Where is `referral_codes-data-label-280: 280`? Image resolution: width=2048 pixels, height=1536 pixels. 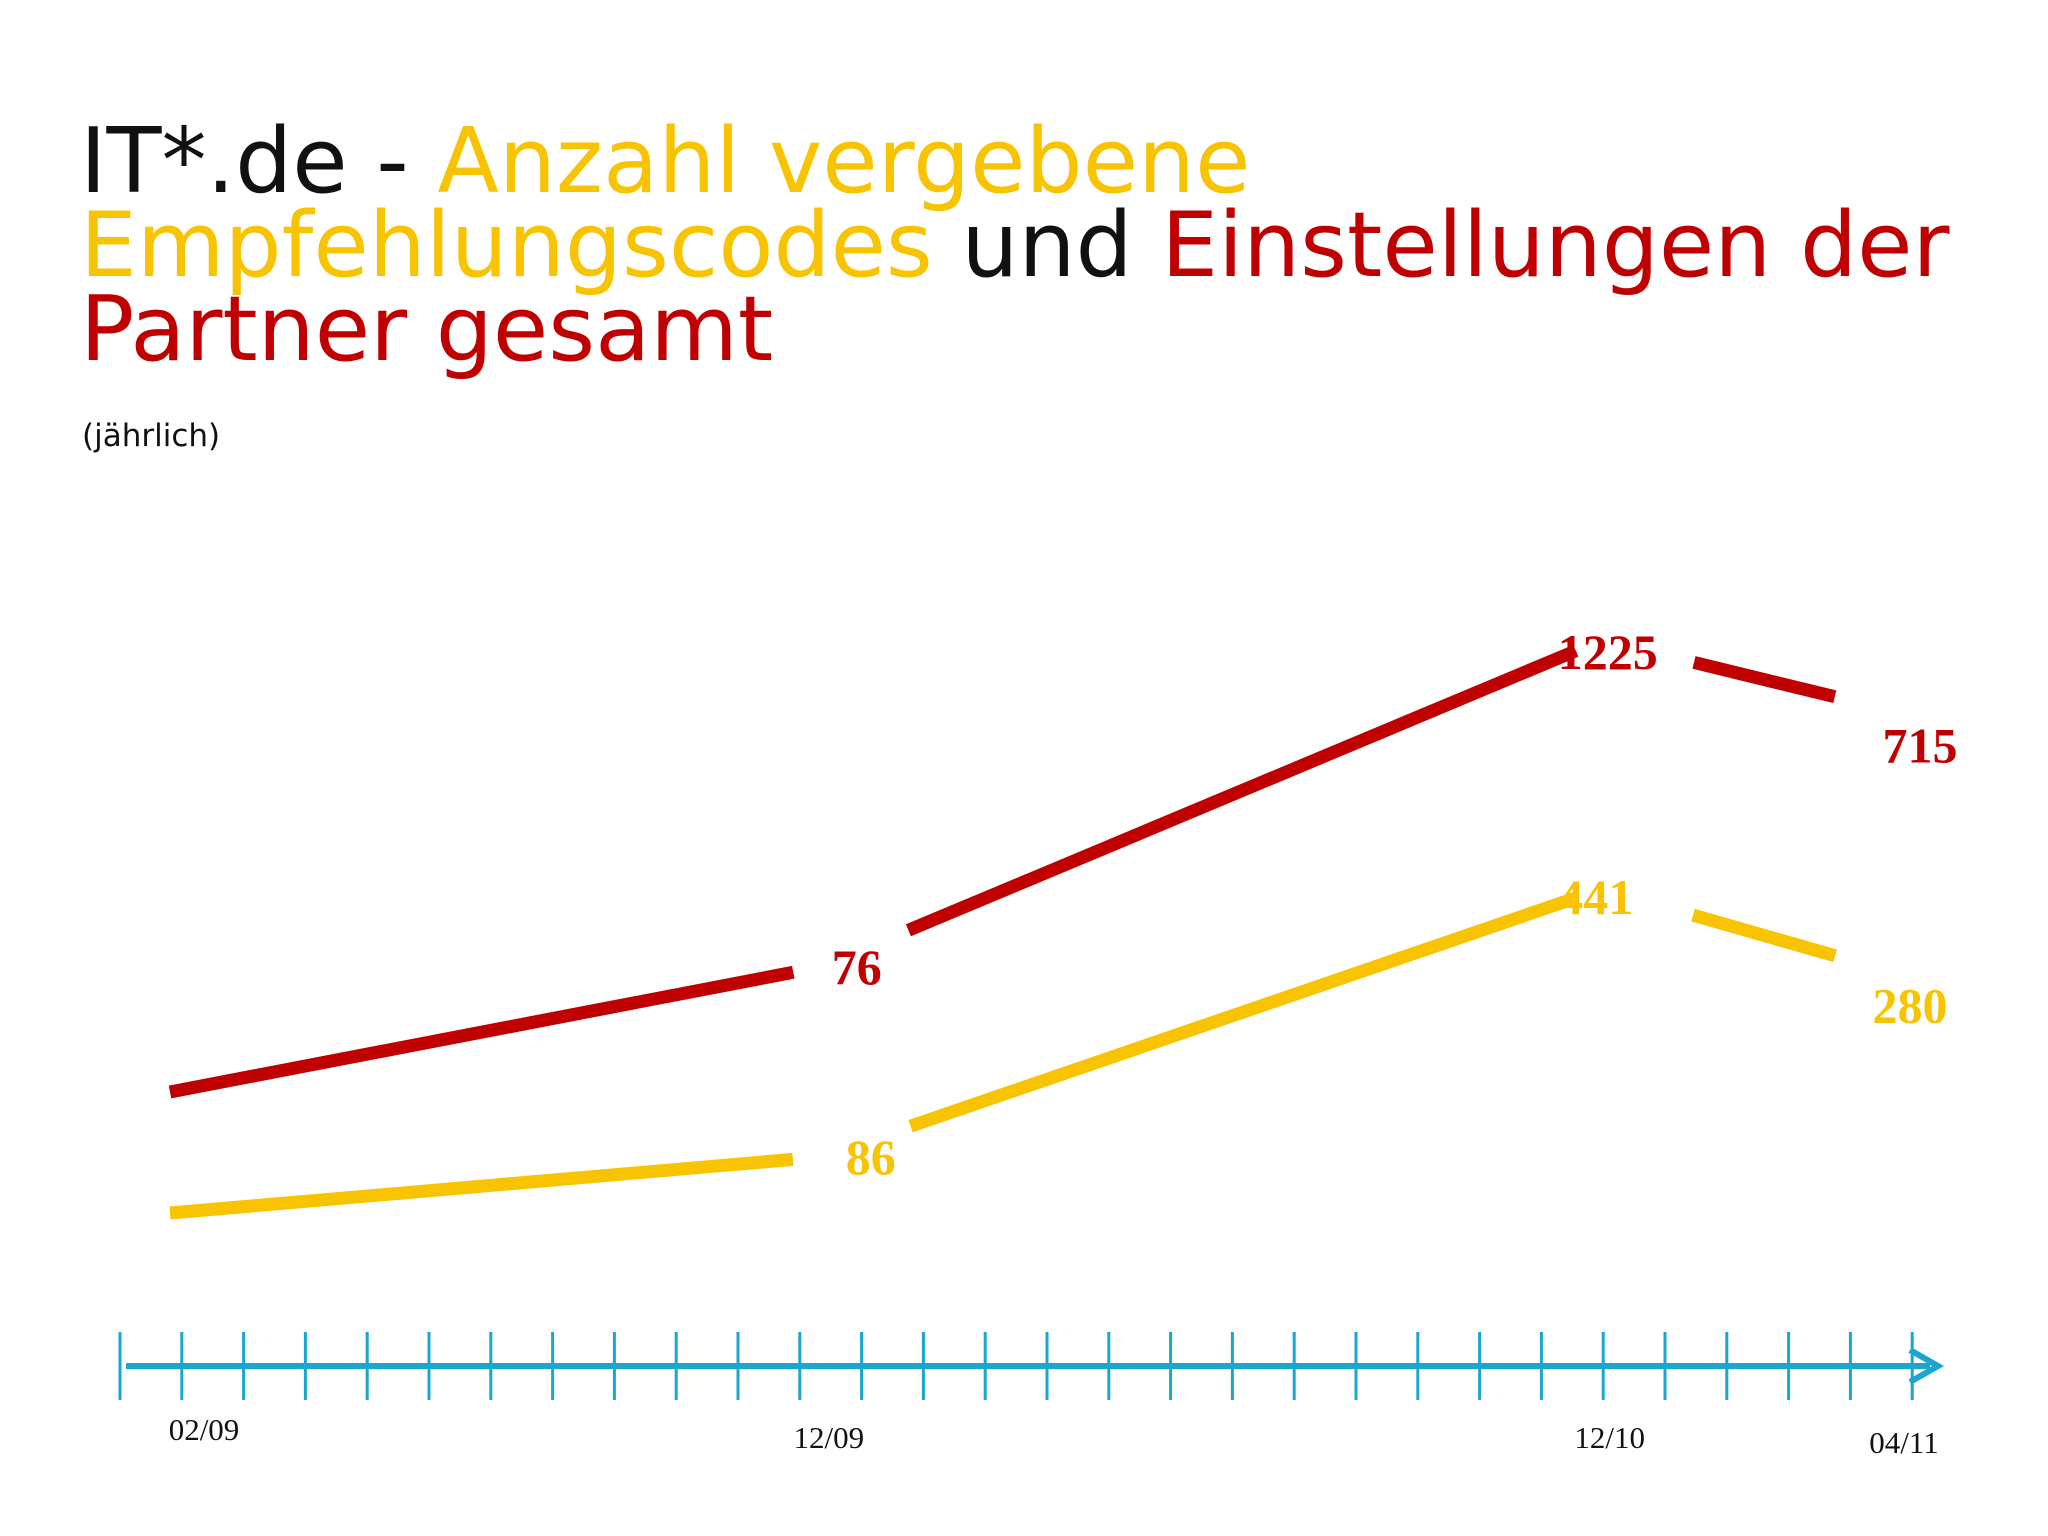
referral_codes-data-label-280: 280 is located at coordinates (1910, 1005).